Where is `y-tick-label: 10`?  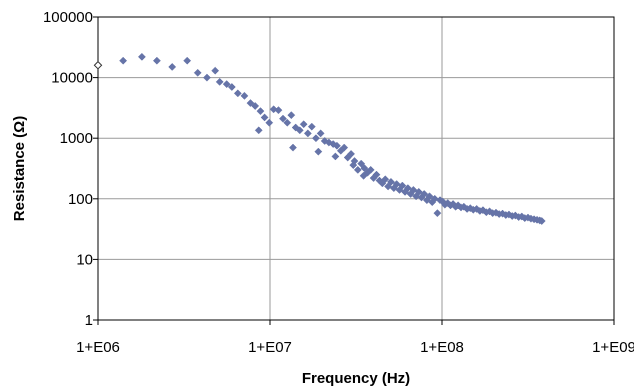
y-tick-label: 10 is located at coordinates (84, 259).